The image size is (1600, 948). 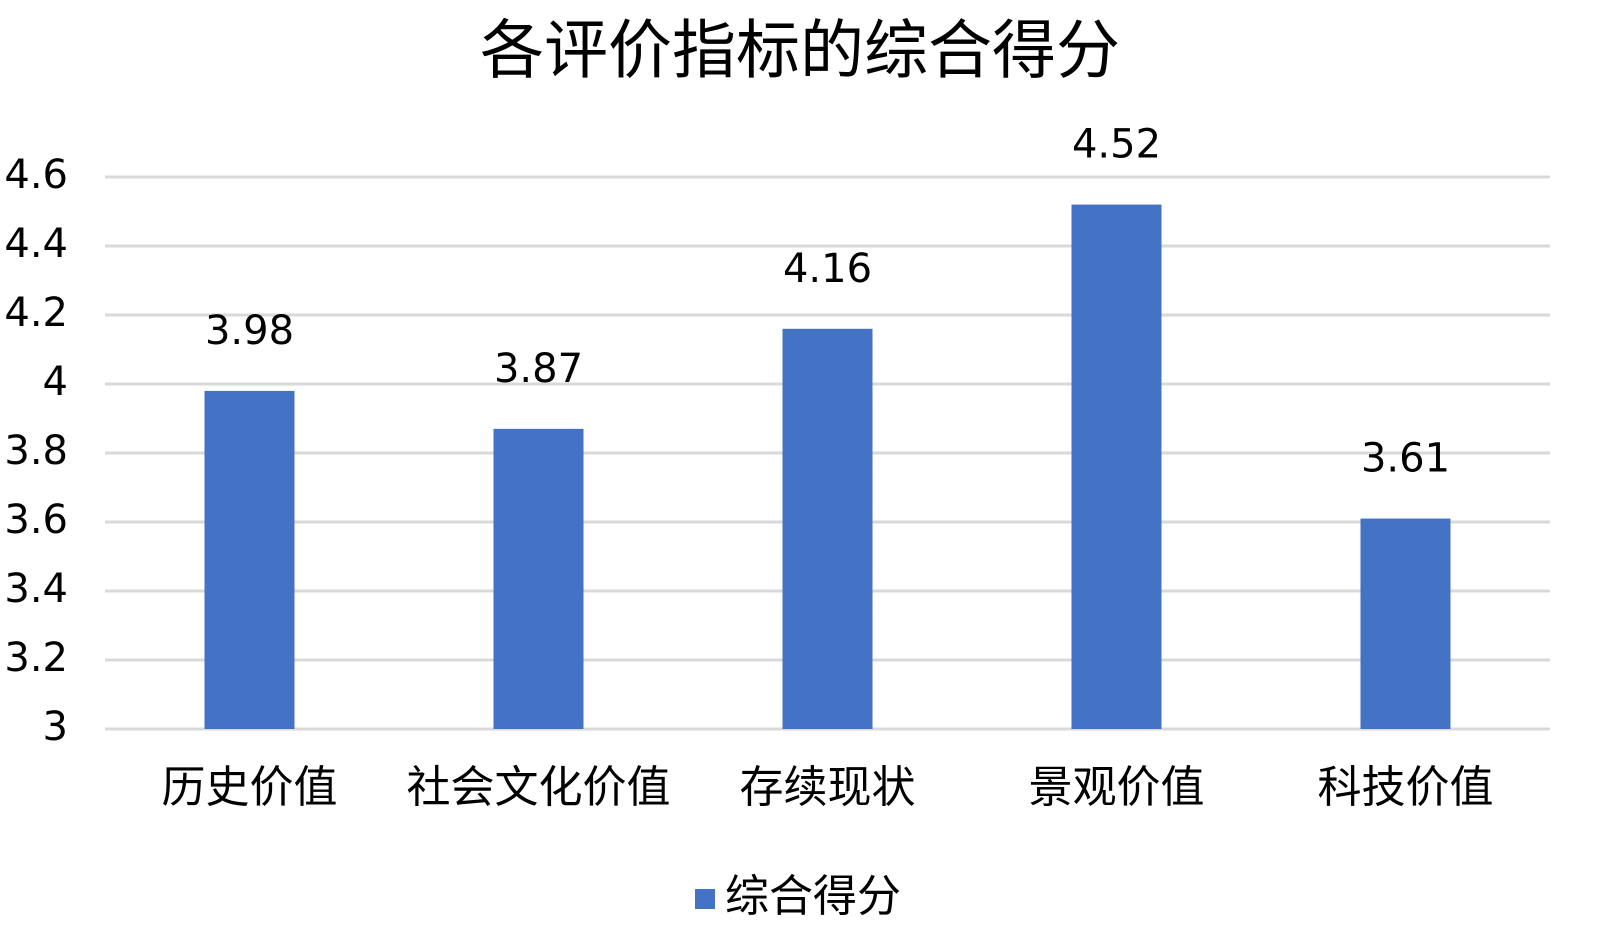 I want to click on data-label: 3.61, so click(x=1405, y=459).